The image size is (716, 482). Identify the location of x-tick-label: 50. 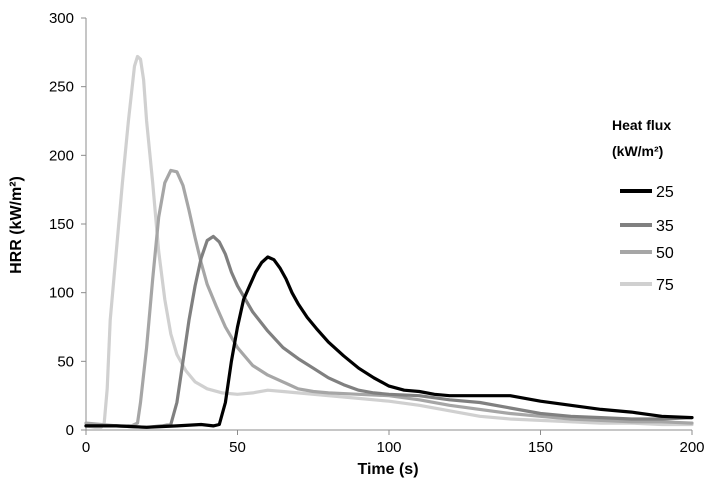
(237, 447).